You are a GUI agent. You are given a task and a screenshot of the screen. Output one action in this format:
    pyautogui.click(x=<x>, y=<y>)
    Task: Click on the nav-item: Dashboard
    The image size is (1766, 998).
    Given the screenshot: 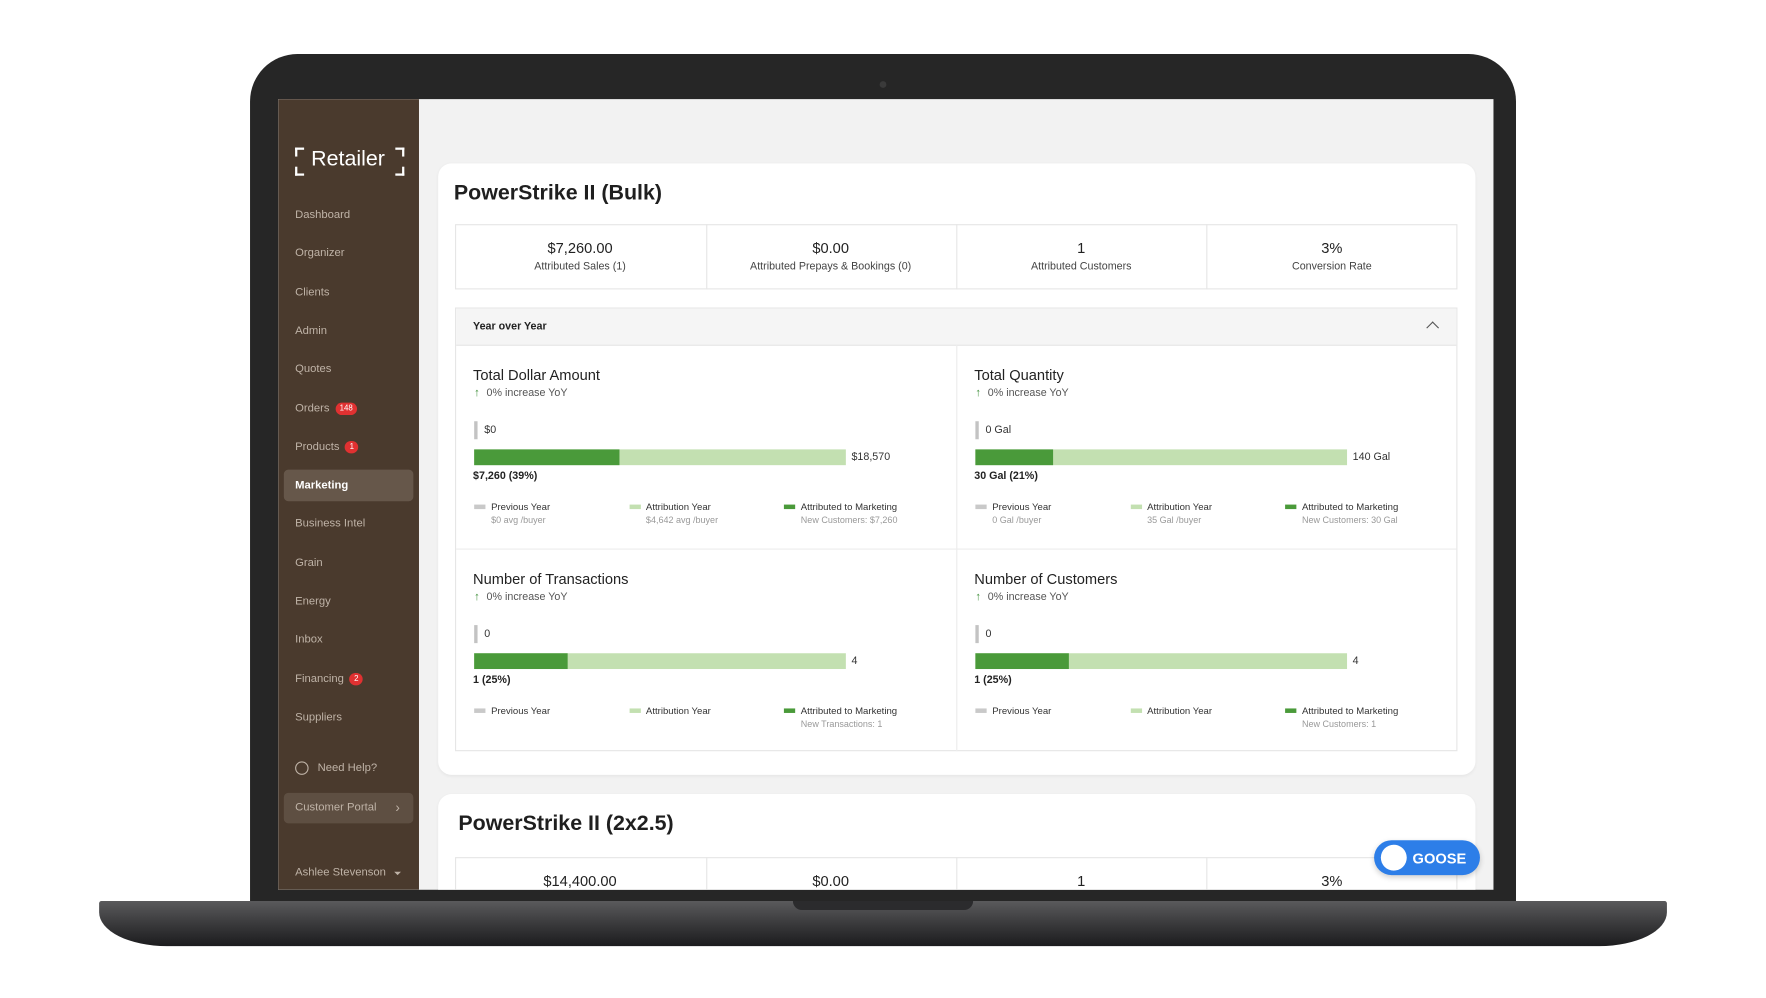 What is the action you would take?
    pyautogui.click(x=322, y=215)
    